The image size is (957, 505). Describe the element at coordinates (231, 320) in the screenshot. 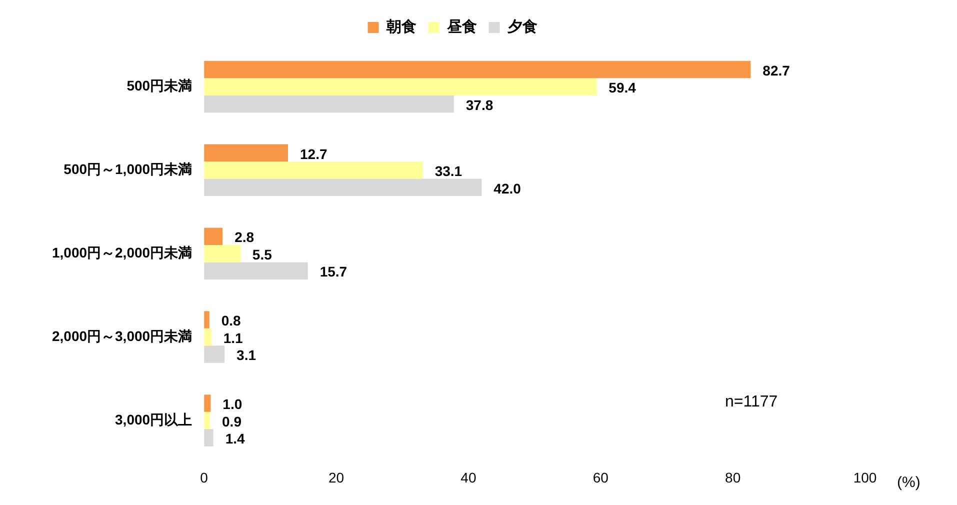

I see `data-label: 0.8` at that location.